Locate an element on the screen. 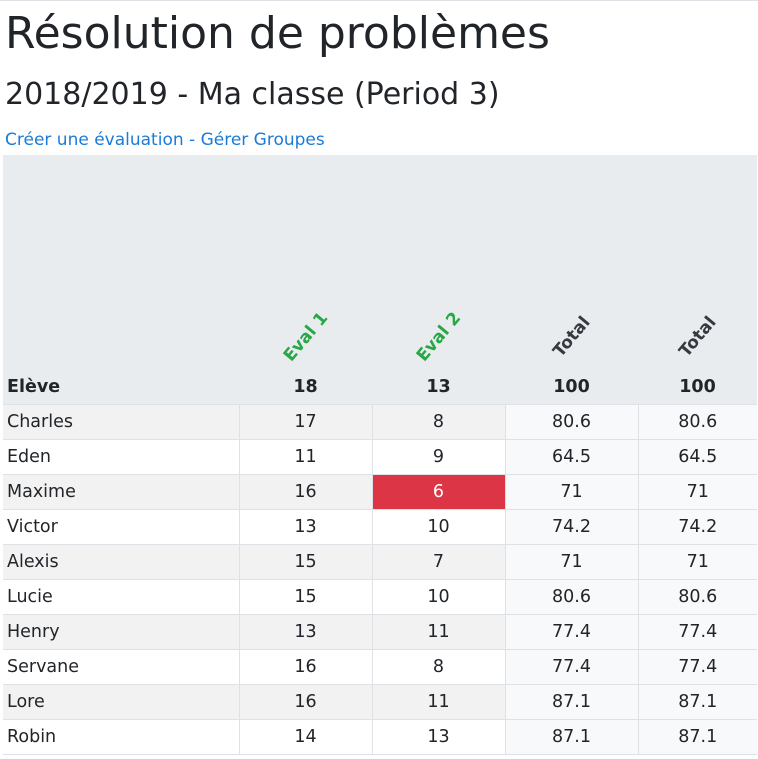 The width and height of the screenshot is (758, 759). table-row: Eden 11 9 64.5 64.5 is located at coordinates (380, 457).